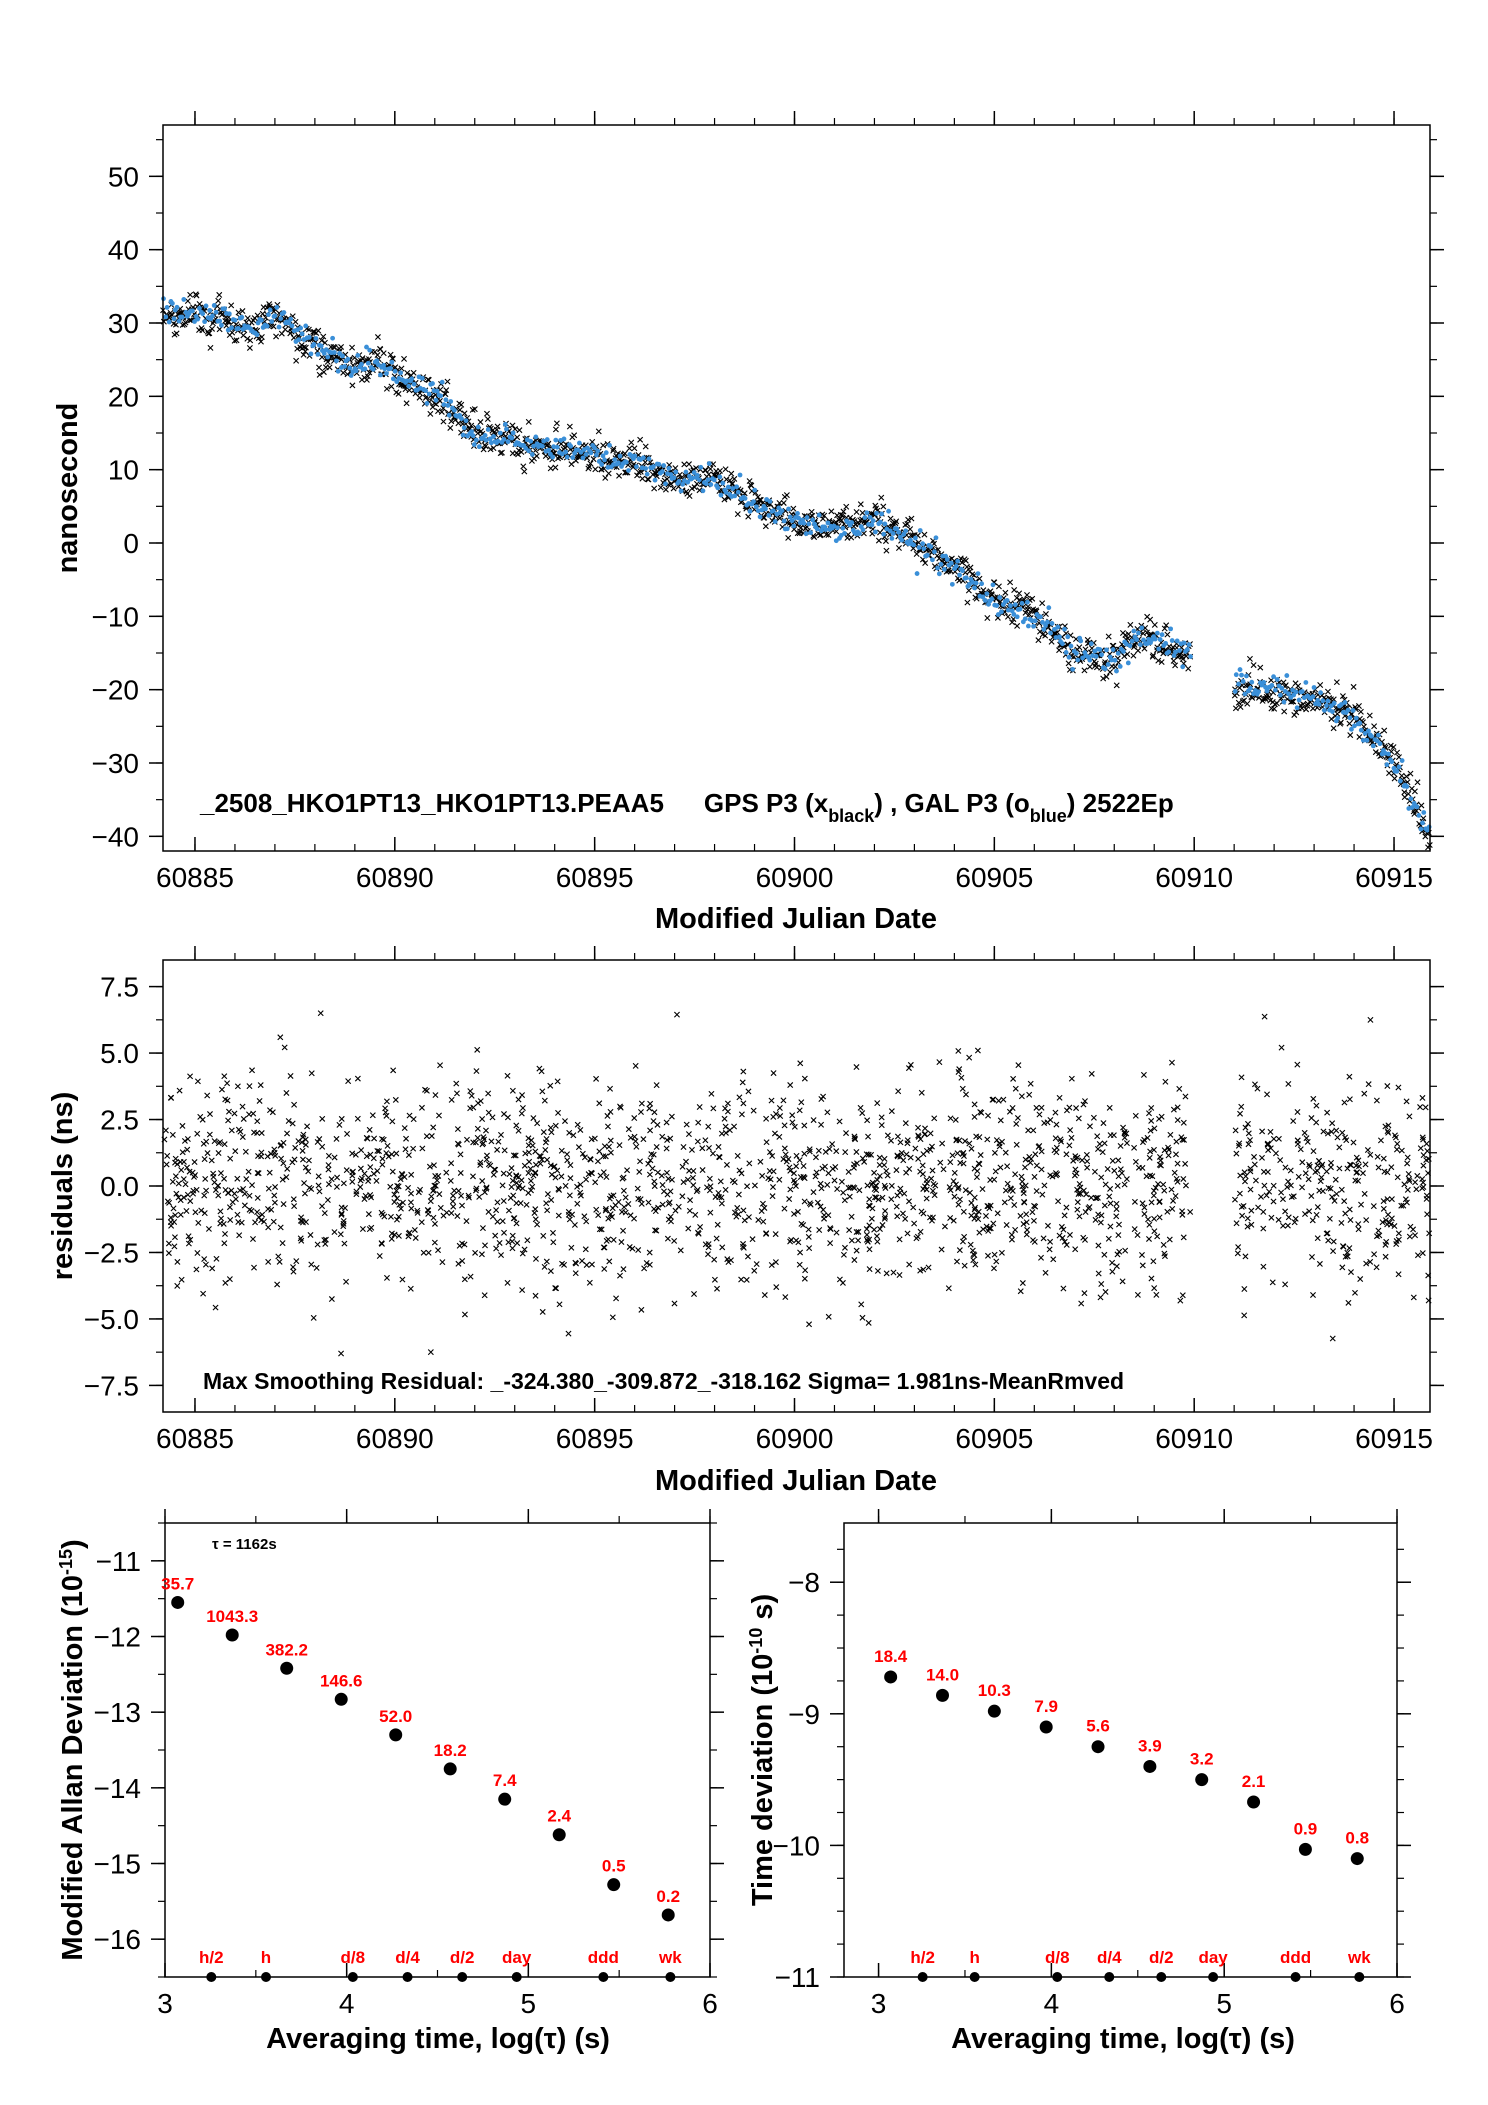 Image resolution: width=1488 pixels, height=2105 pixels. Describe the element at coordinates (119, 1186) in the screenshot. I see `y-tick-label: 0.0` at that location.